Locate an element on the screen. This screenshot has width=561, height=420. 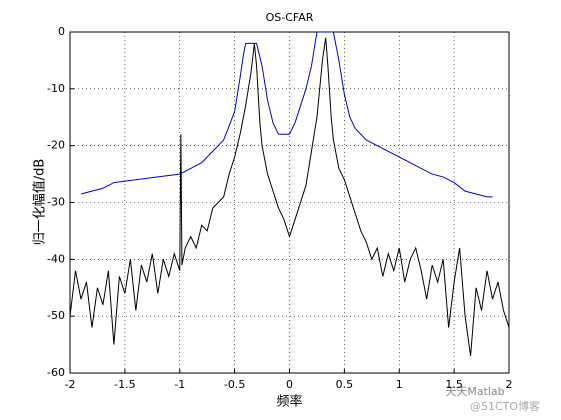
y-axis-label: 归一化幅值/dB is located at coordinates (40, 202).